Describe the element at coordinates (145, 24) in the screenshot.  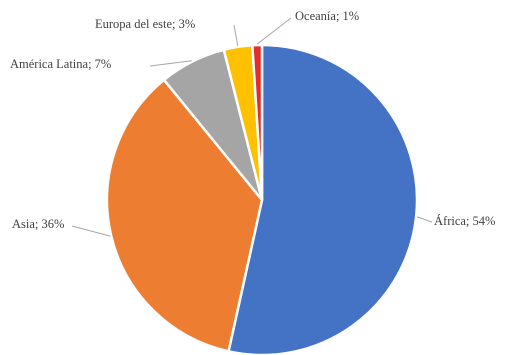
I see `data-label-europa-del-este: Europa del este; 3%` at that location.